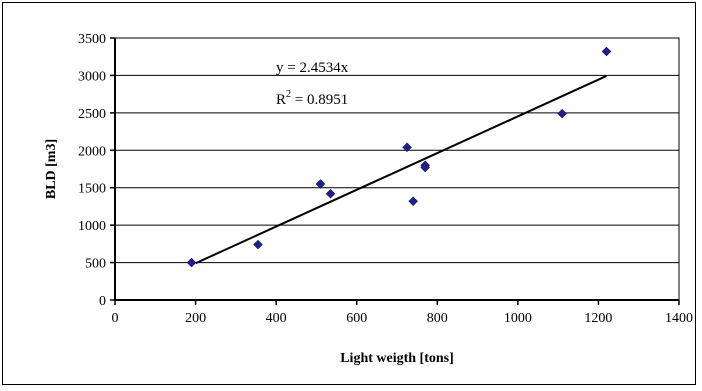  I want to click on y-tick-label-4: 2000, so click(92, 151).